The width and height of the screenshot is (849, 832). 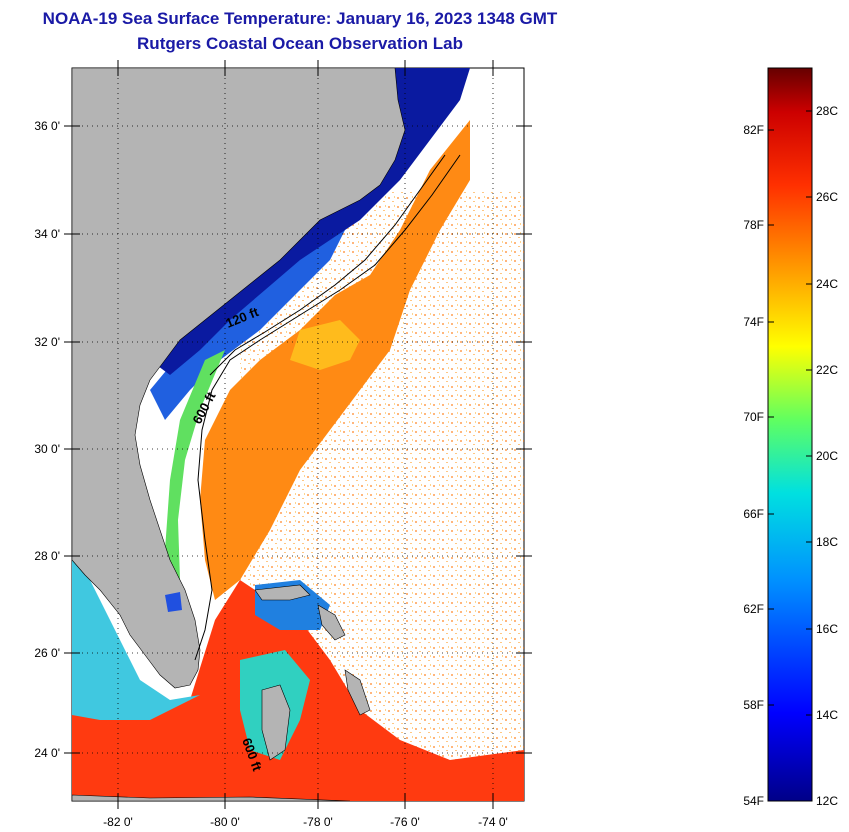 What do you see at coordinates (300, 43) in the screenshot?
I see `map-subtitle: Rutgers Coastal Ocean Observation Lab` at bounding box center [300, 43].